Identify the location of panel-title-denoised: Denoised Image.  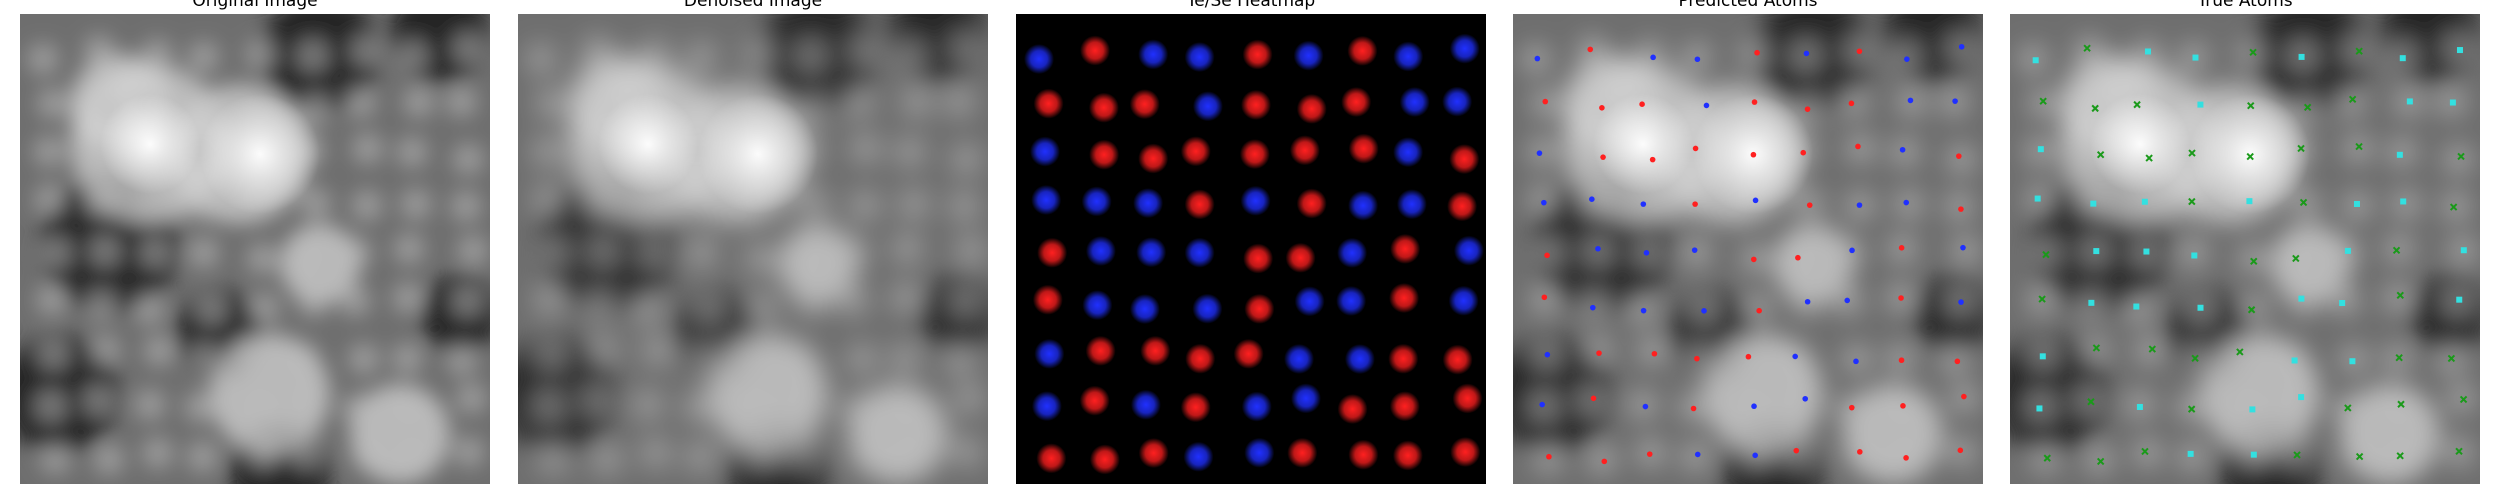
(753, 5).